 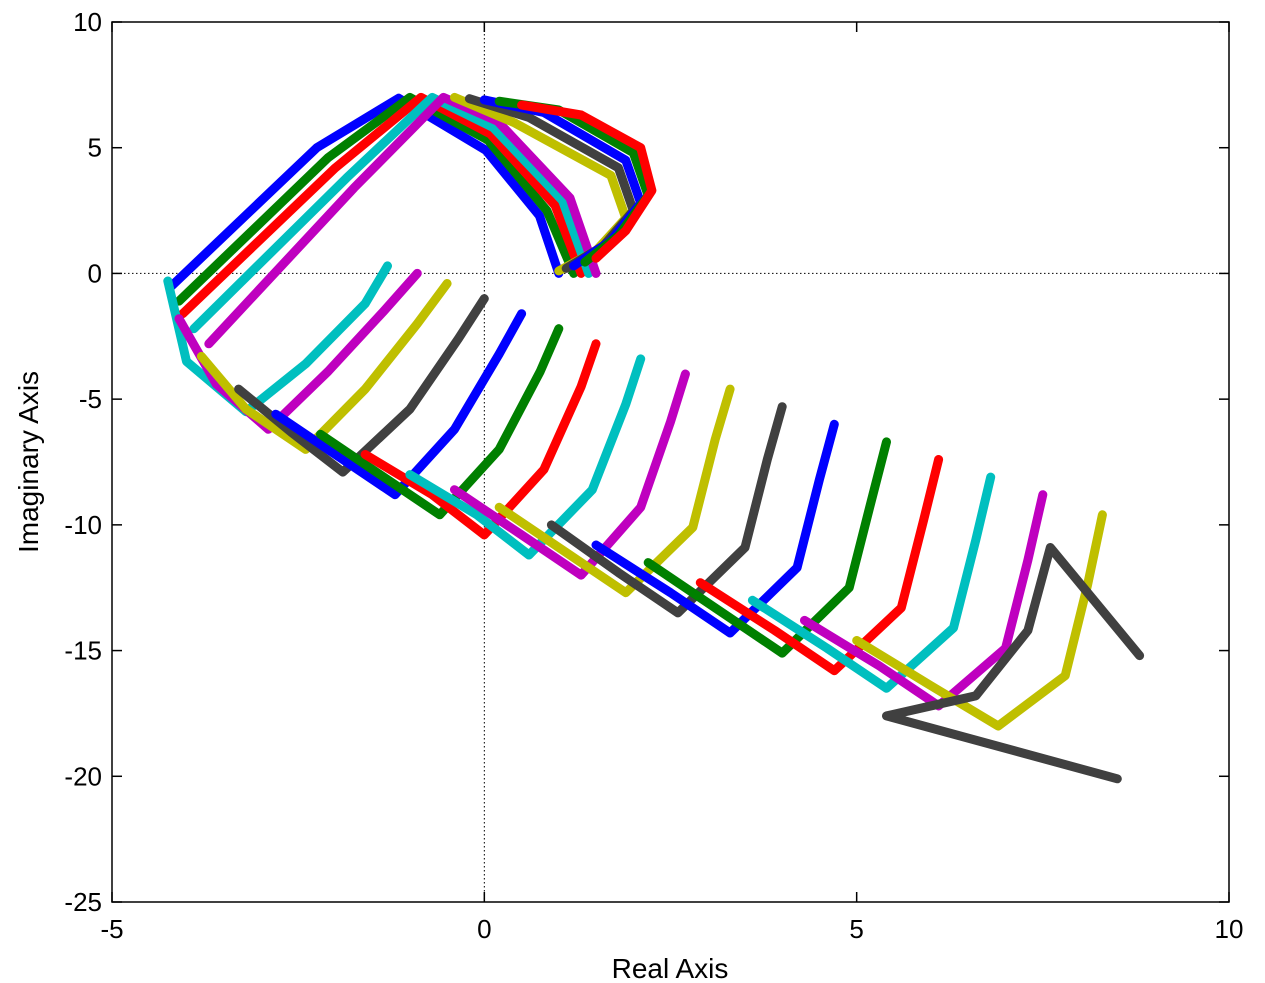 I want to click on y-tick-label: -5, so click(x=90, y=399).